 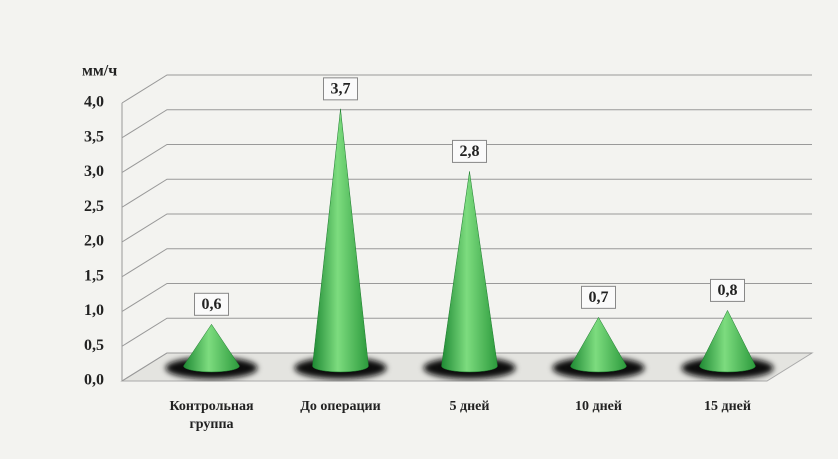 I want to click on x-tick-label: 10 дней, so click(x=598, y=406).